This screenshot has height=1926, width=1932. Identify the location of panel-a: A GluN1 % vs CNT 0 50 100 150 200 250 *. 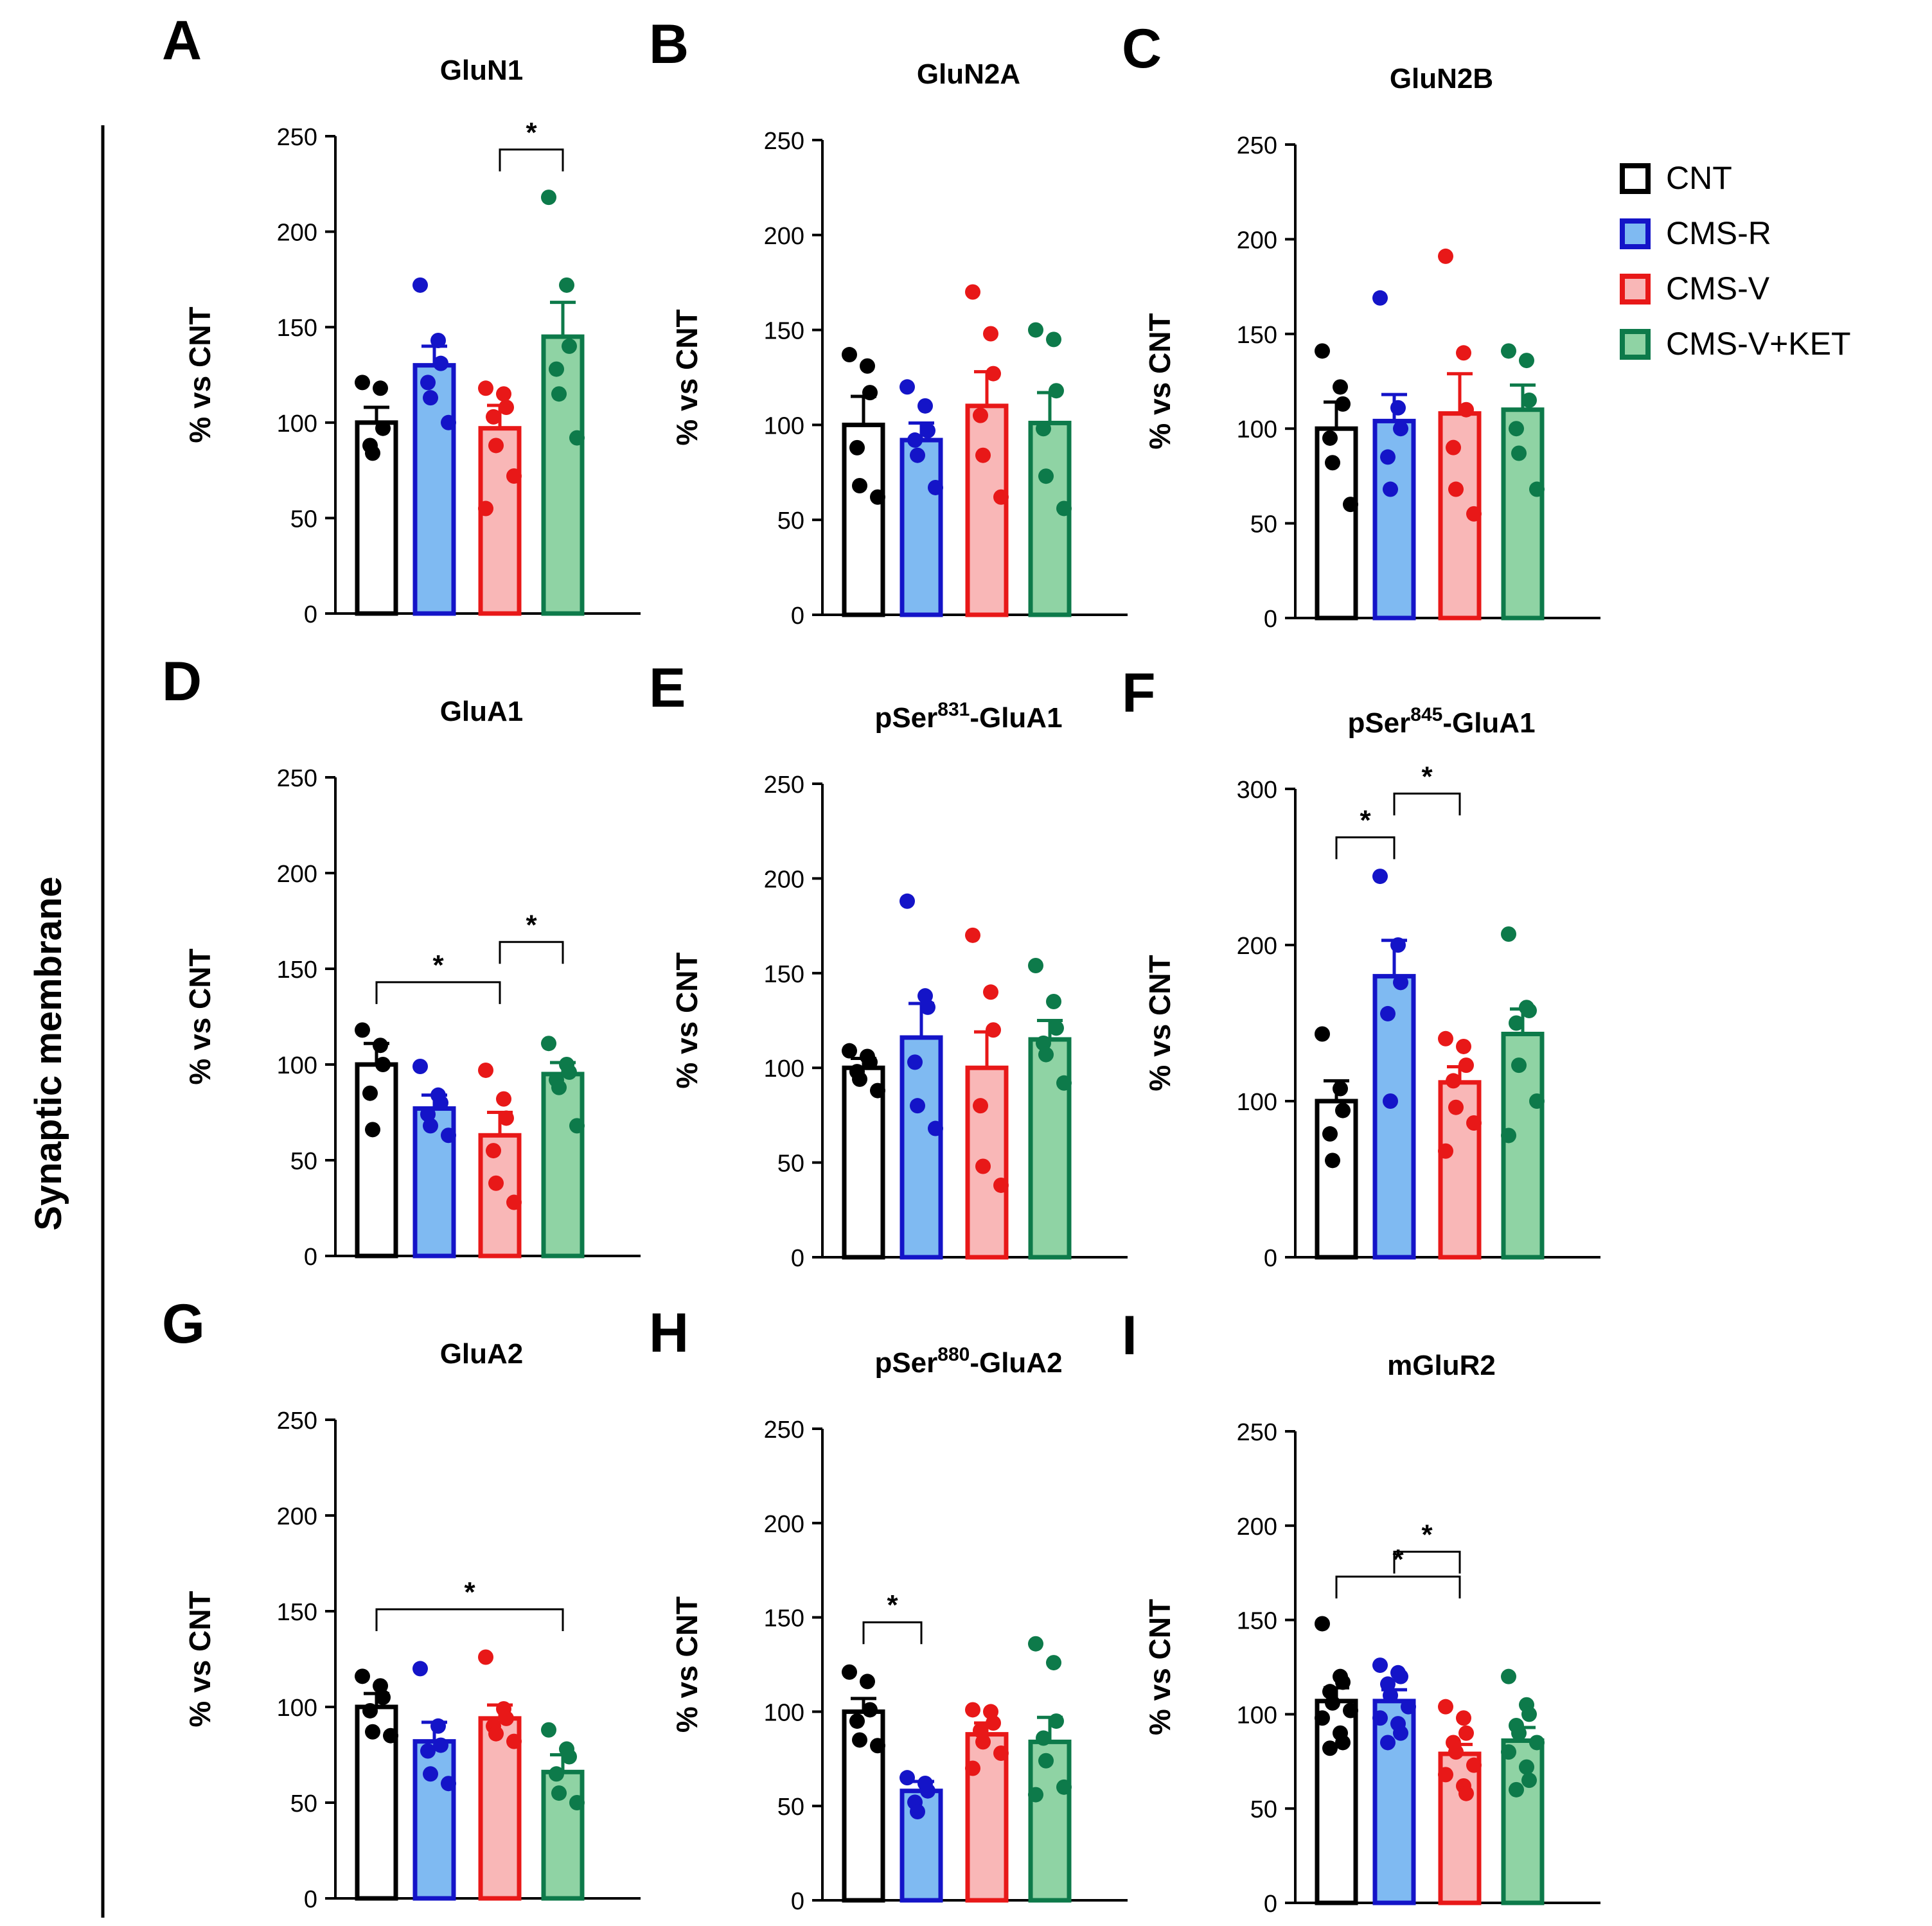
(401, 319).